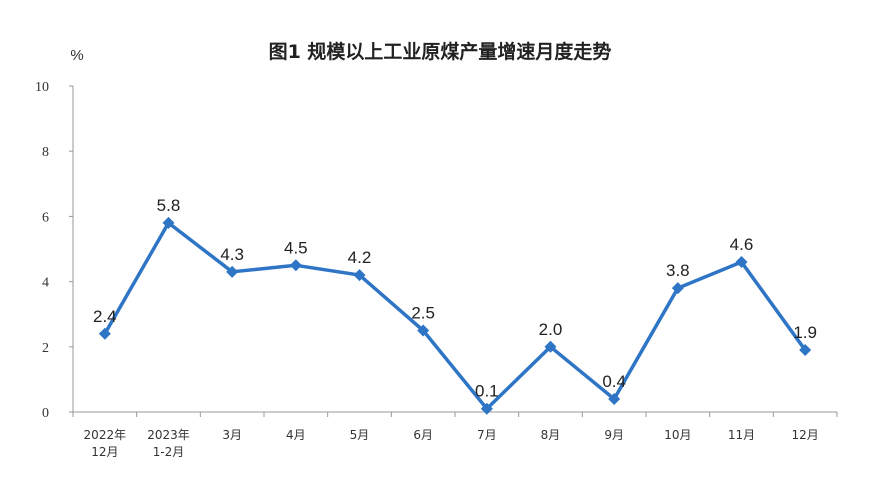 This screenshot has width=879, height=502. Describe the element at coordinates (551, 329) in the screenshot. I see `data-label: 2.0` at that location.